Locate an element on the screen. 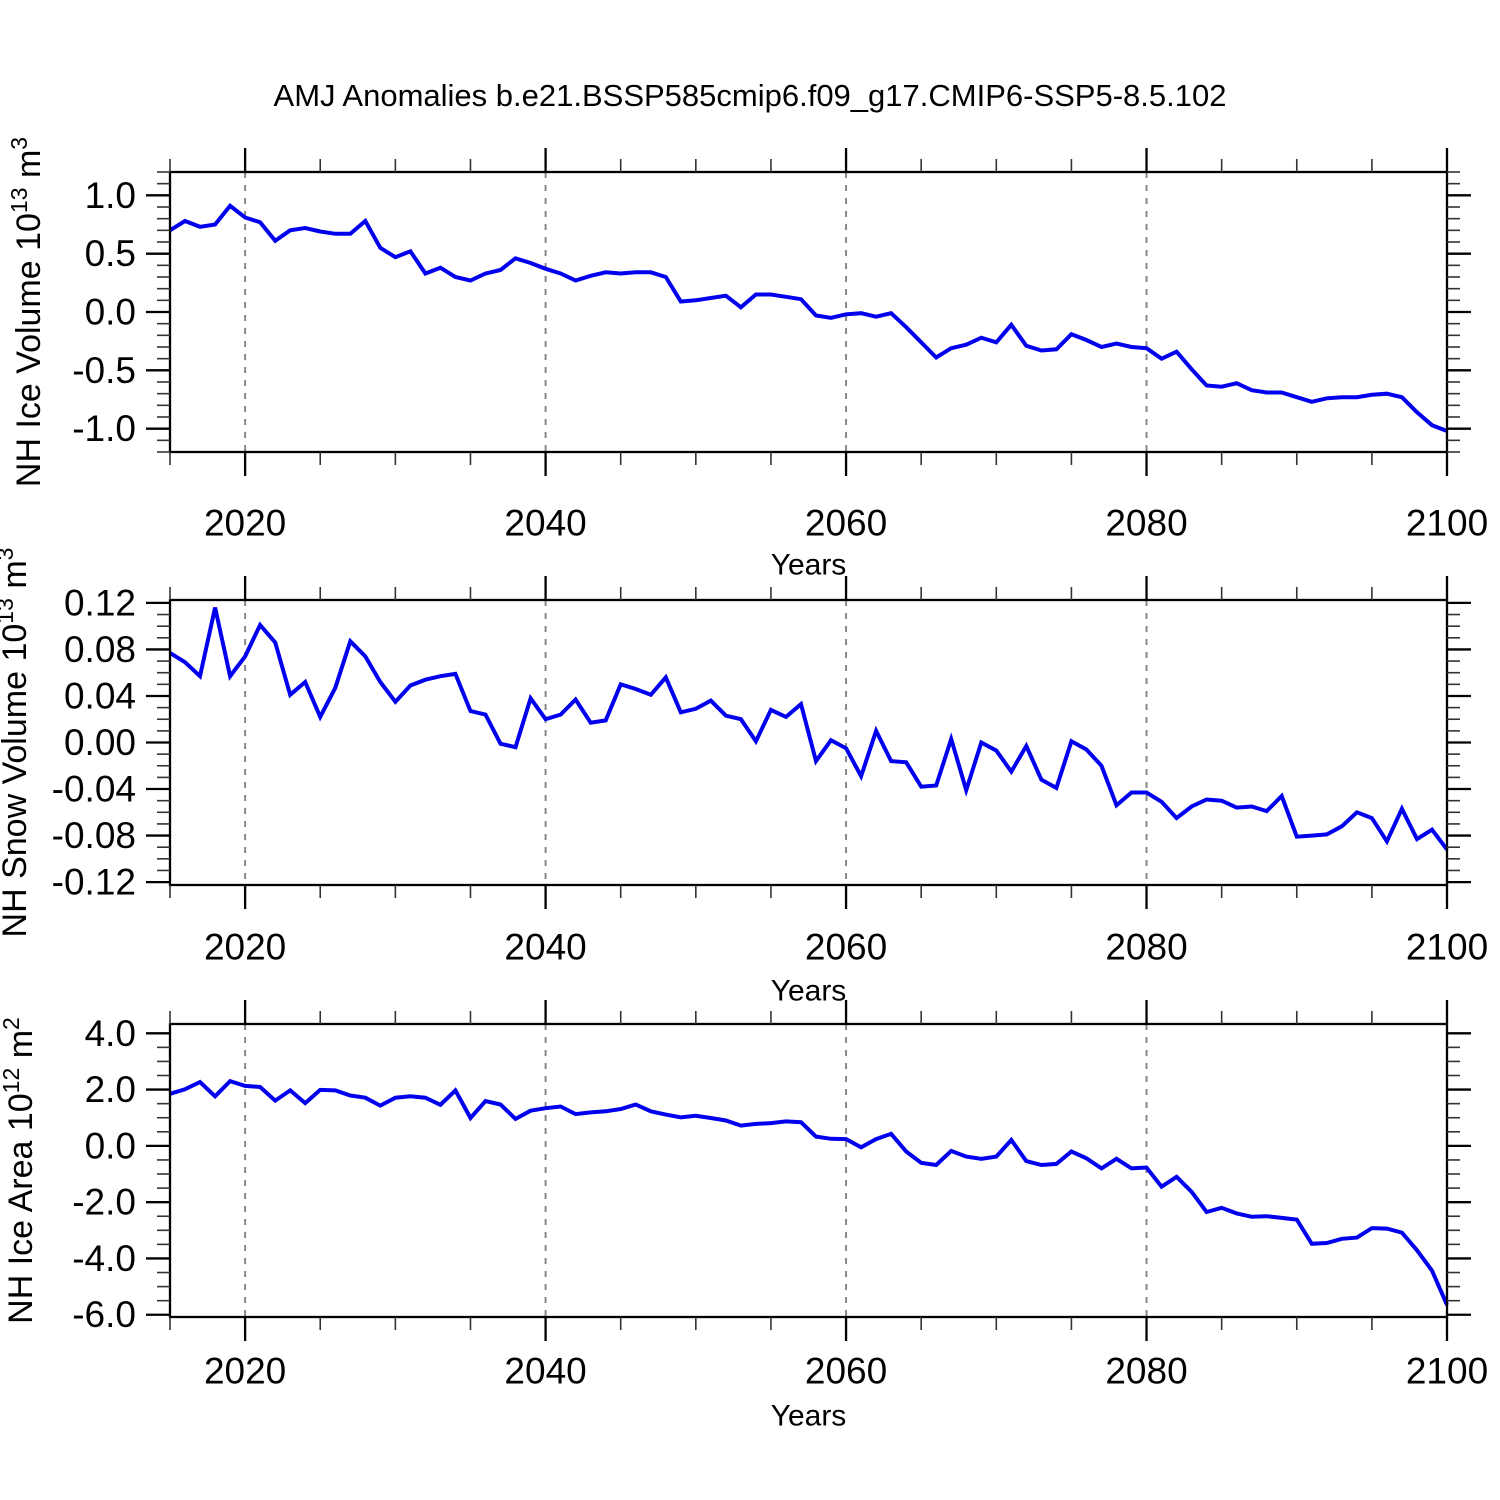 The image size is (1500, 1500). y-tick-label: -0.12 is located at coordinates (94, 882).